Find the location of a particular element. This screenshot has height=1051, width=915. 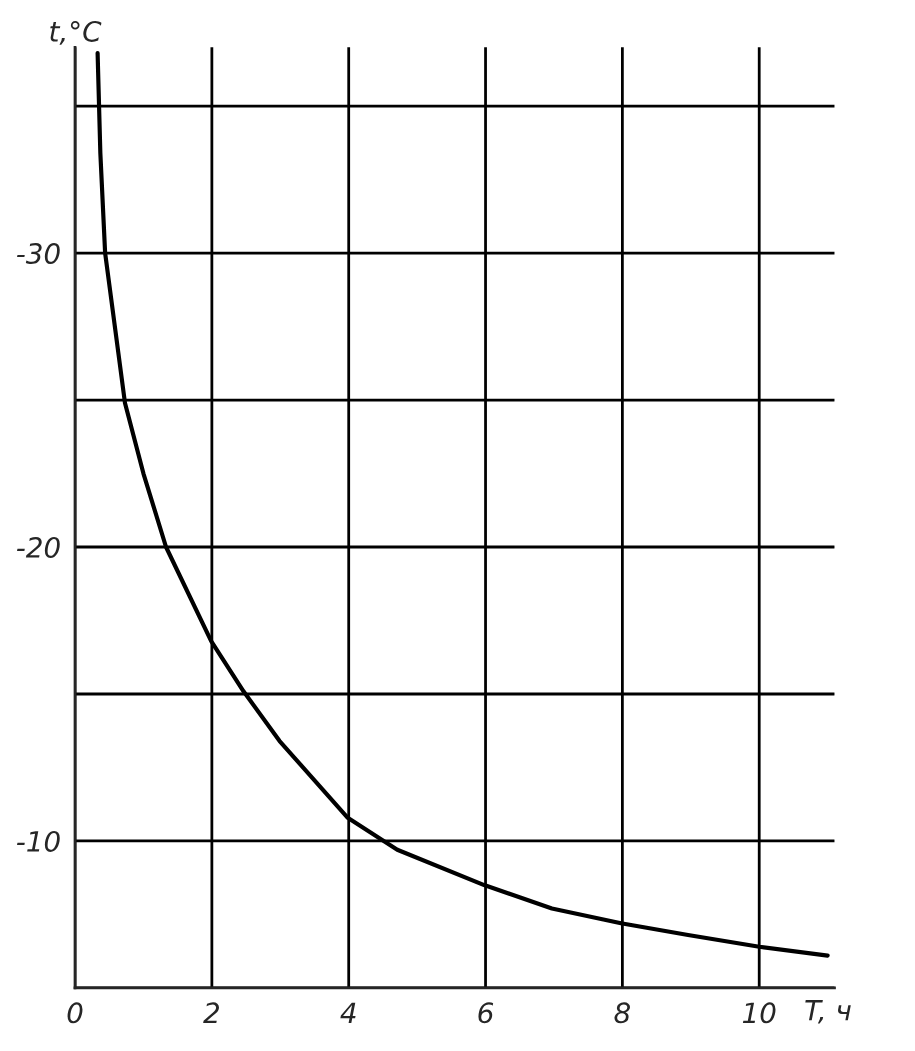

x-axis-title: T, ч is located at coordinates (828, 1012).